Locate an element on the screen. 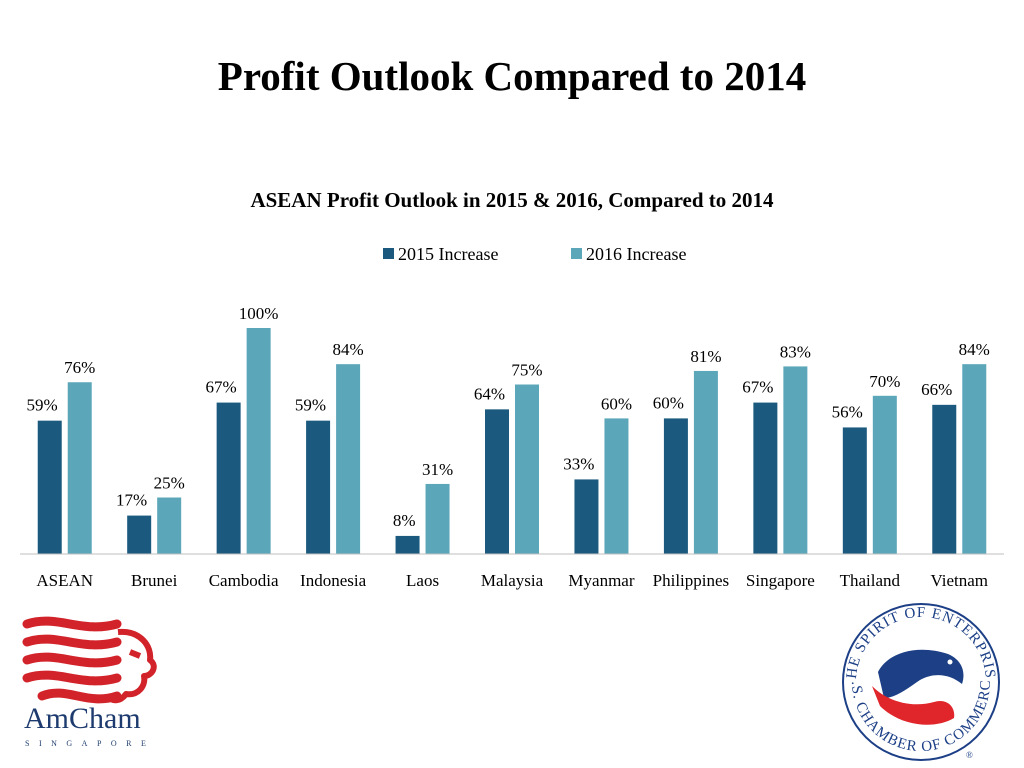  data-label: 17% is located at coordinates (131, 500).